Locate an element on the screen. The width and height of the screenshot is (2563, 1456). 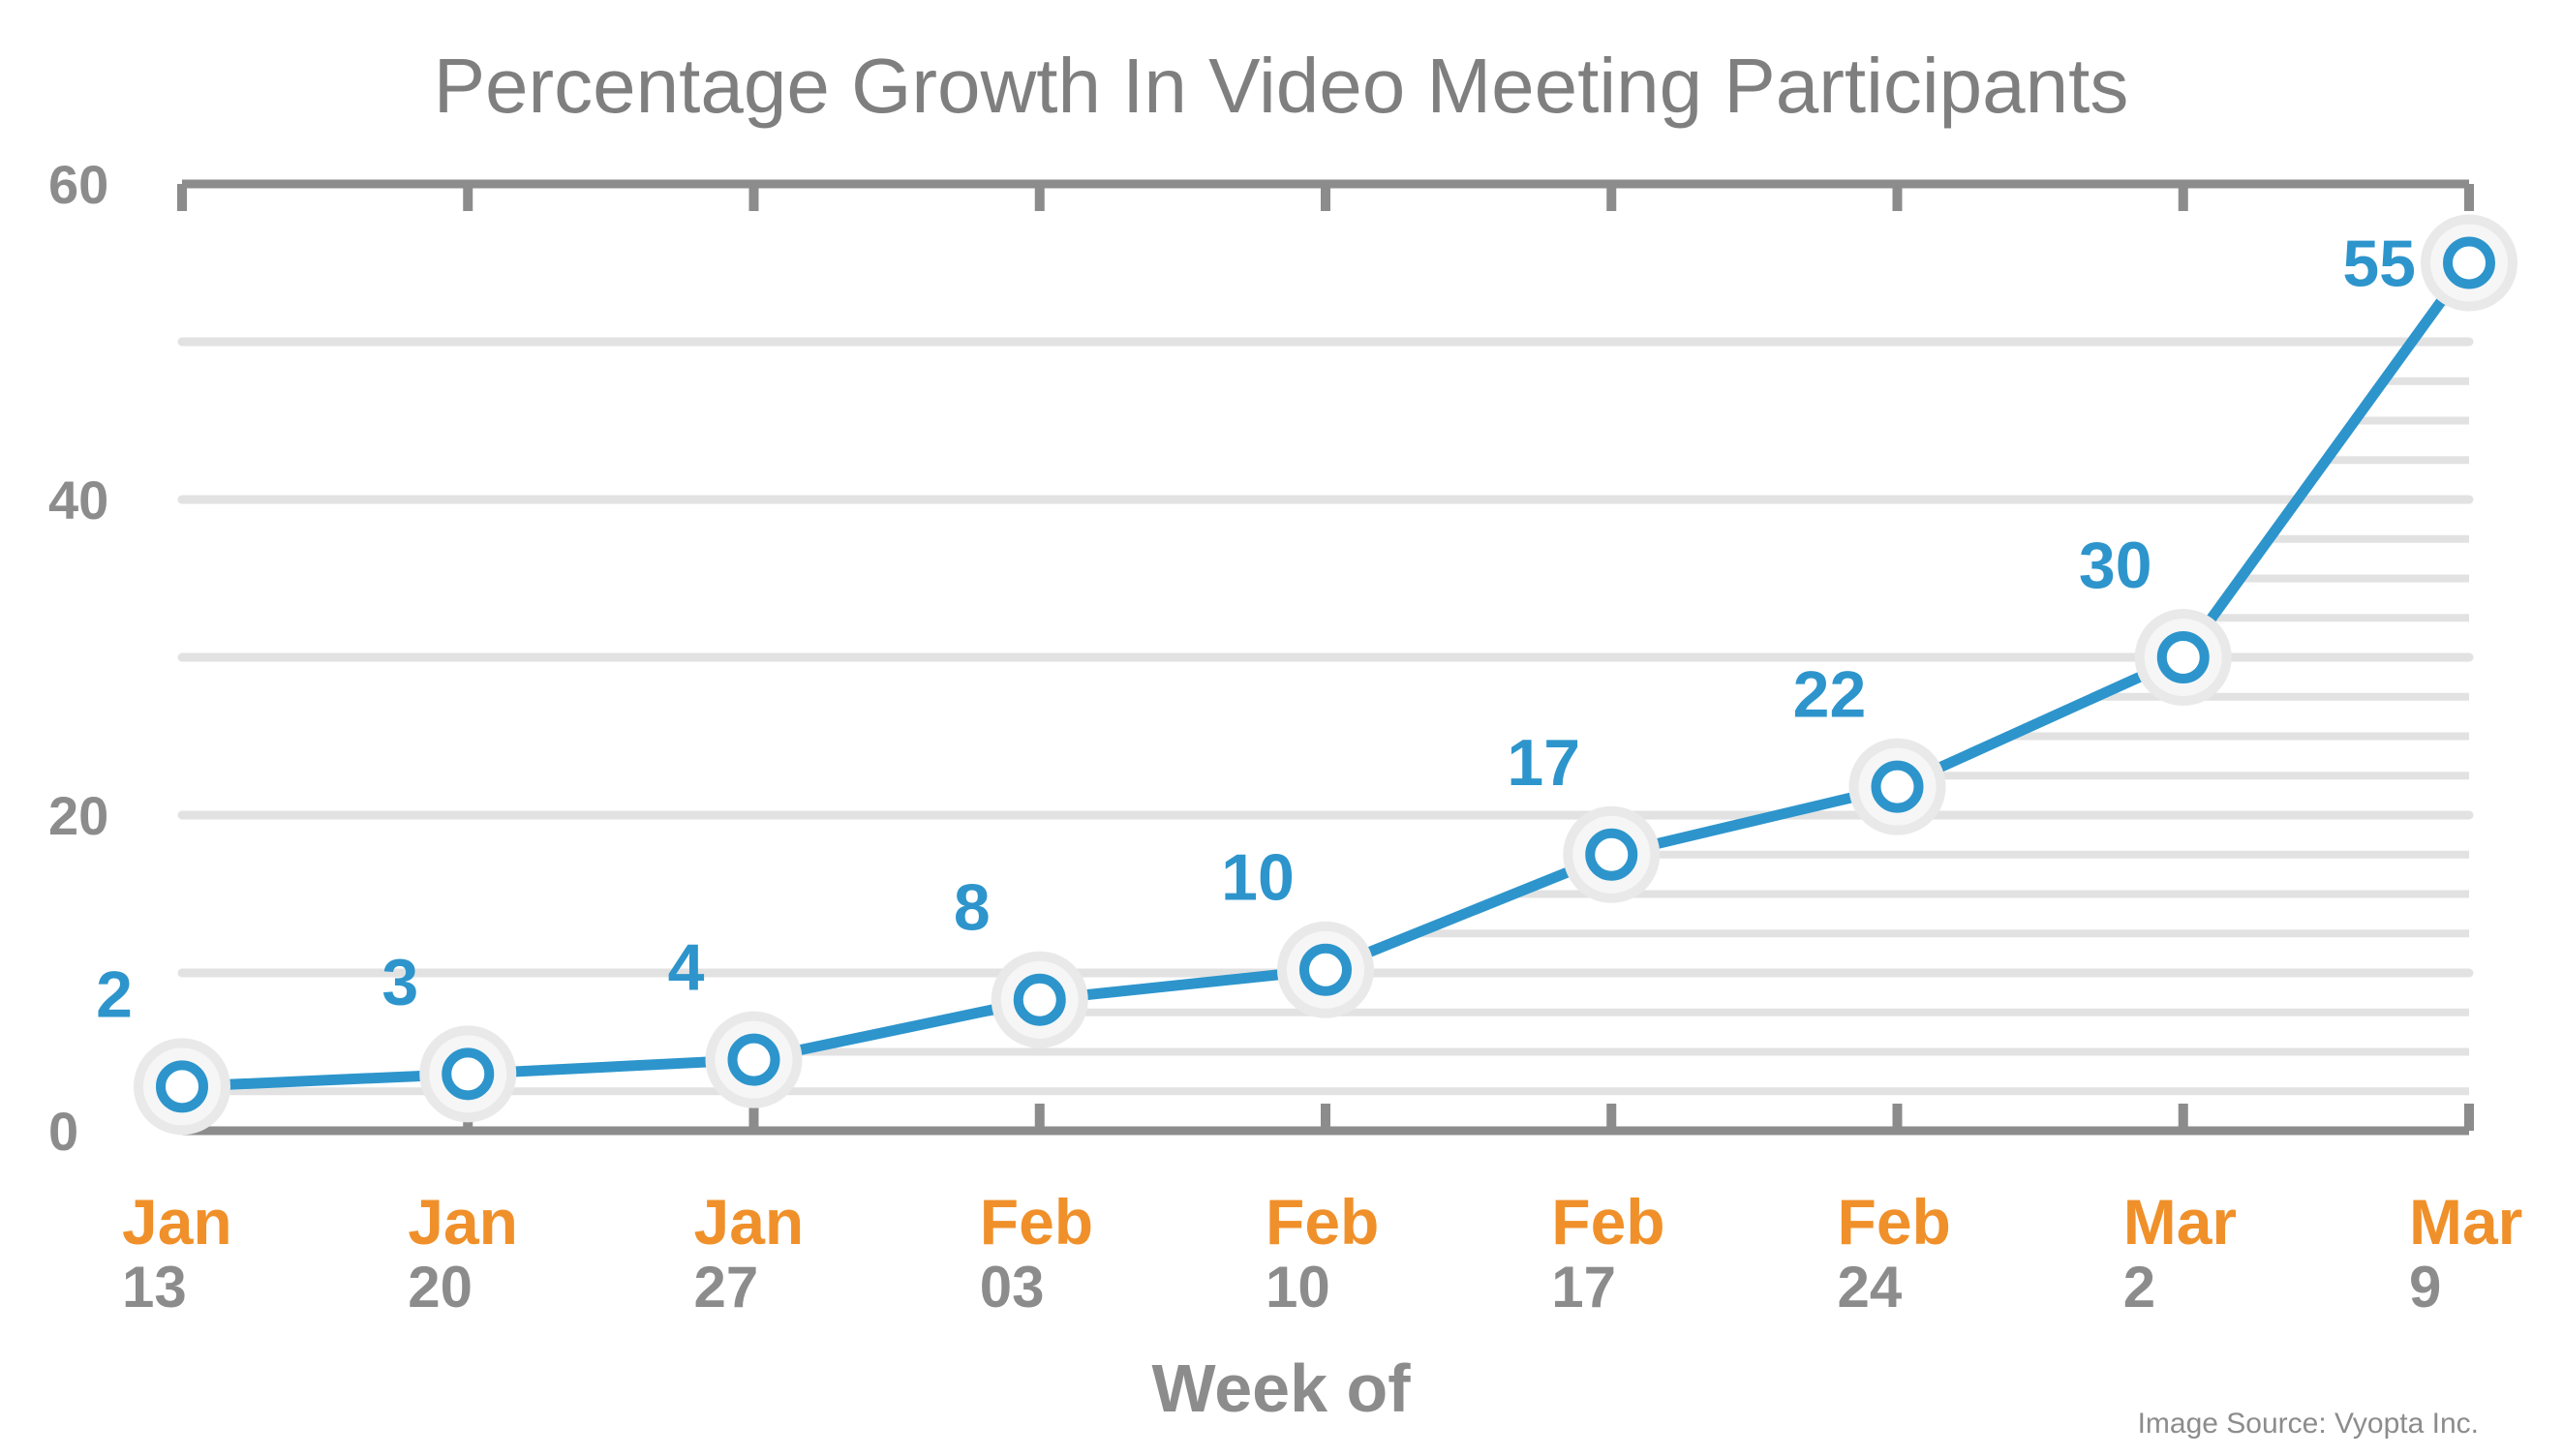
x-tick-day: 24 is located at coordinates (1871, 1288).